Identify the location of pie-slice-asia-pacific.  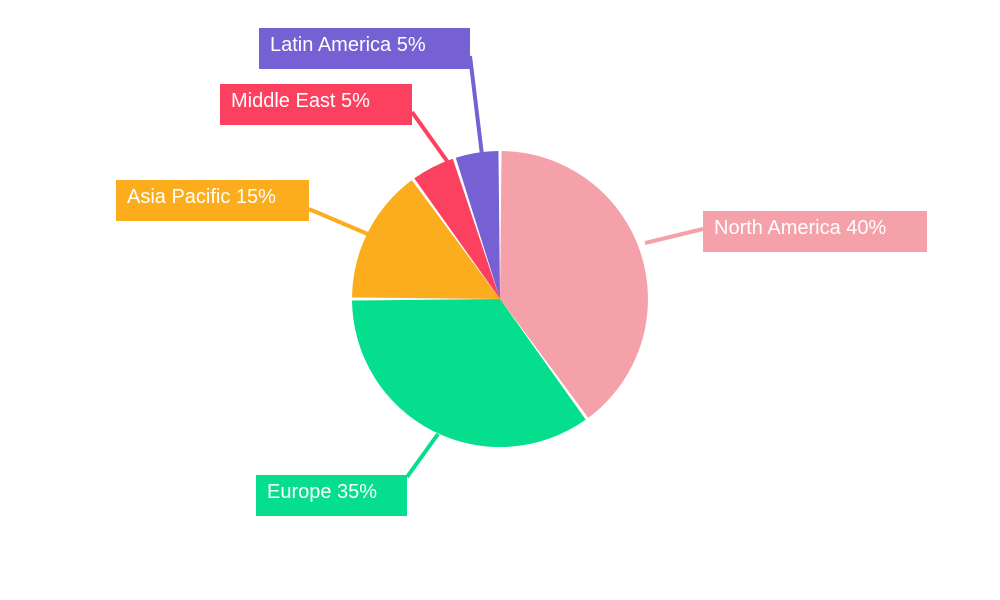
(426, 239).